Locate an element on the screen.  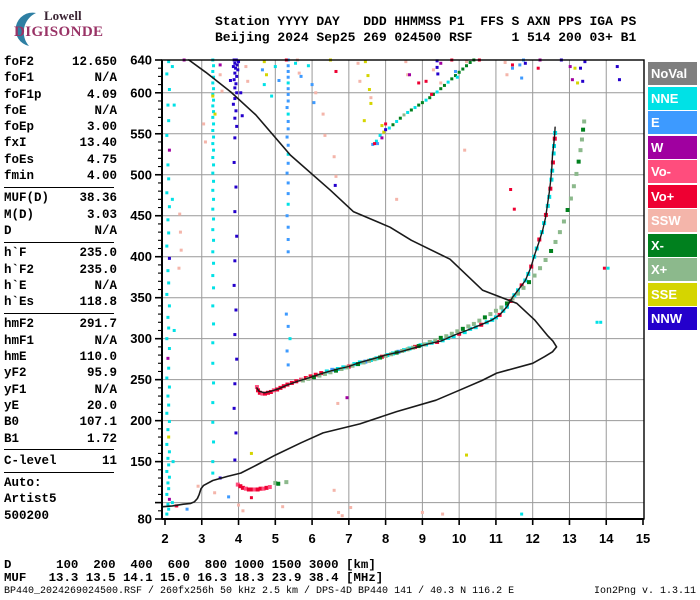
param-row-hmf2: hmF2 291.7 is located at coordinates (60, 324).